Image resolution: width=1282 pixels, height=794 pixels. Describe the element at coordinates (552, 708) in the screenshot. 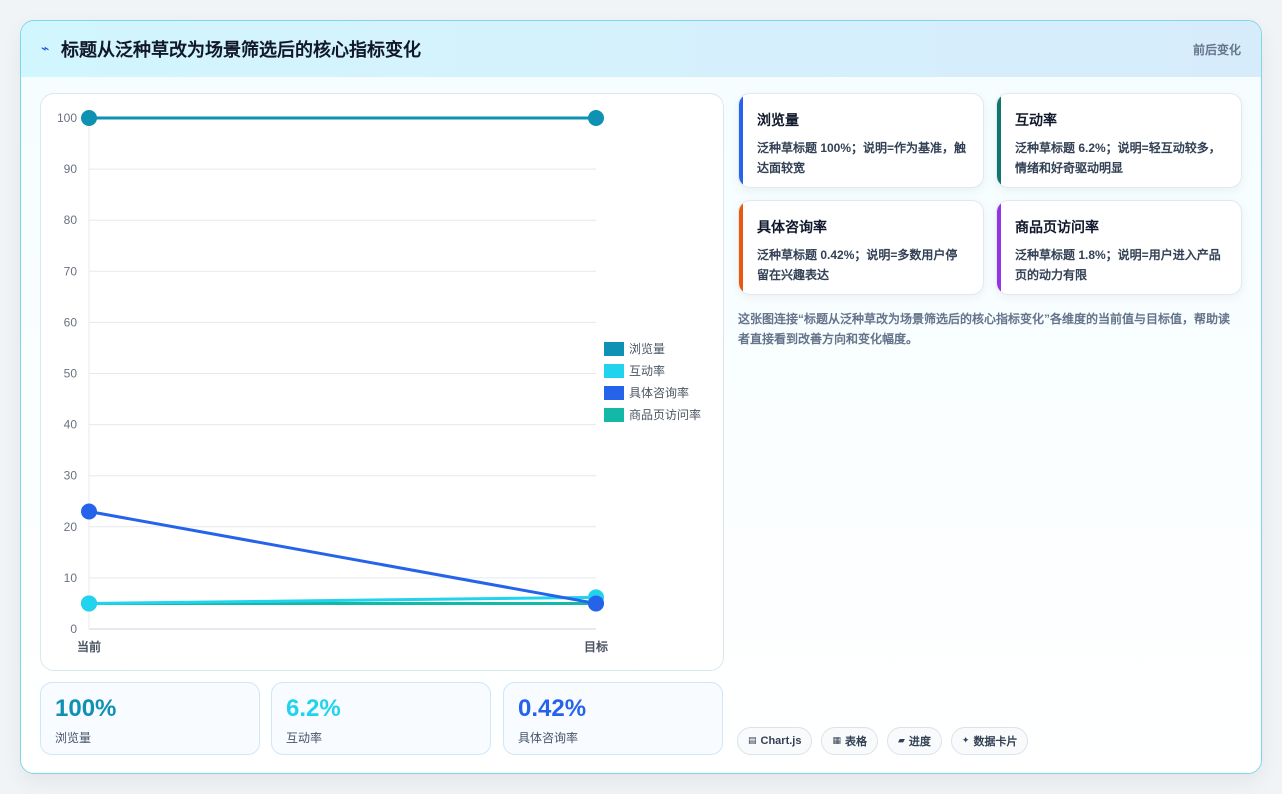

I see `stat-value: 0.42%` at that location.